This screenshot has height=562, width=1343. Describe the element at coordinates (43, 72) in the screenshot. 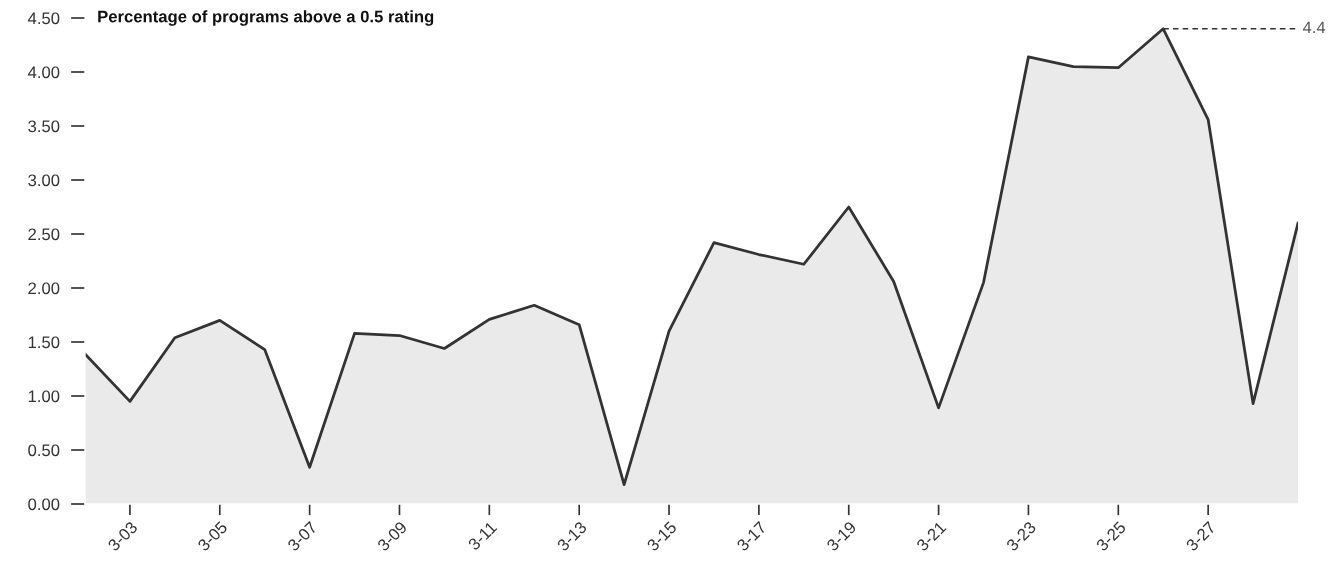

I see `y-tick-label: 4.00` at that location.